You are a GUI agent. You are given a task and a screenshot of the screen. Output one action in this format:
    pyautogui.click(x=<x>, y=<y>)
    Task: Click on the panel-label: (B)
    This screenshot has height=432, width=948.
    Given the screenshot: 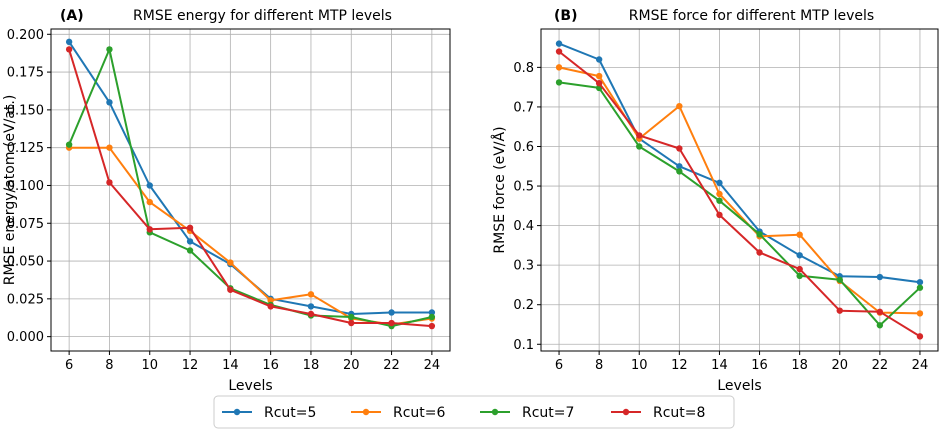 What is the action you would take?
    pyautogui.click(x=565, y=16)
    